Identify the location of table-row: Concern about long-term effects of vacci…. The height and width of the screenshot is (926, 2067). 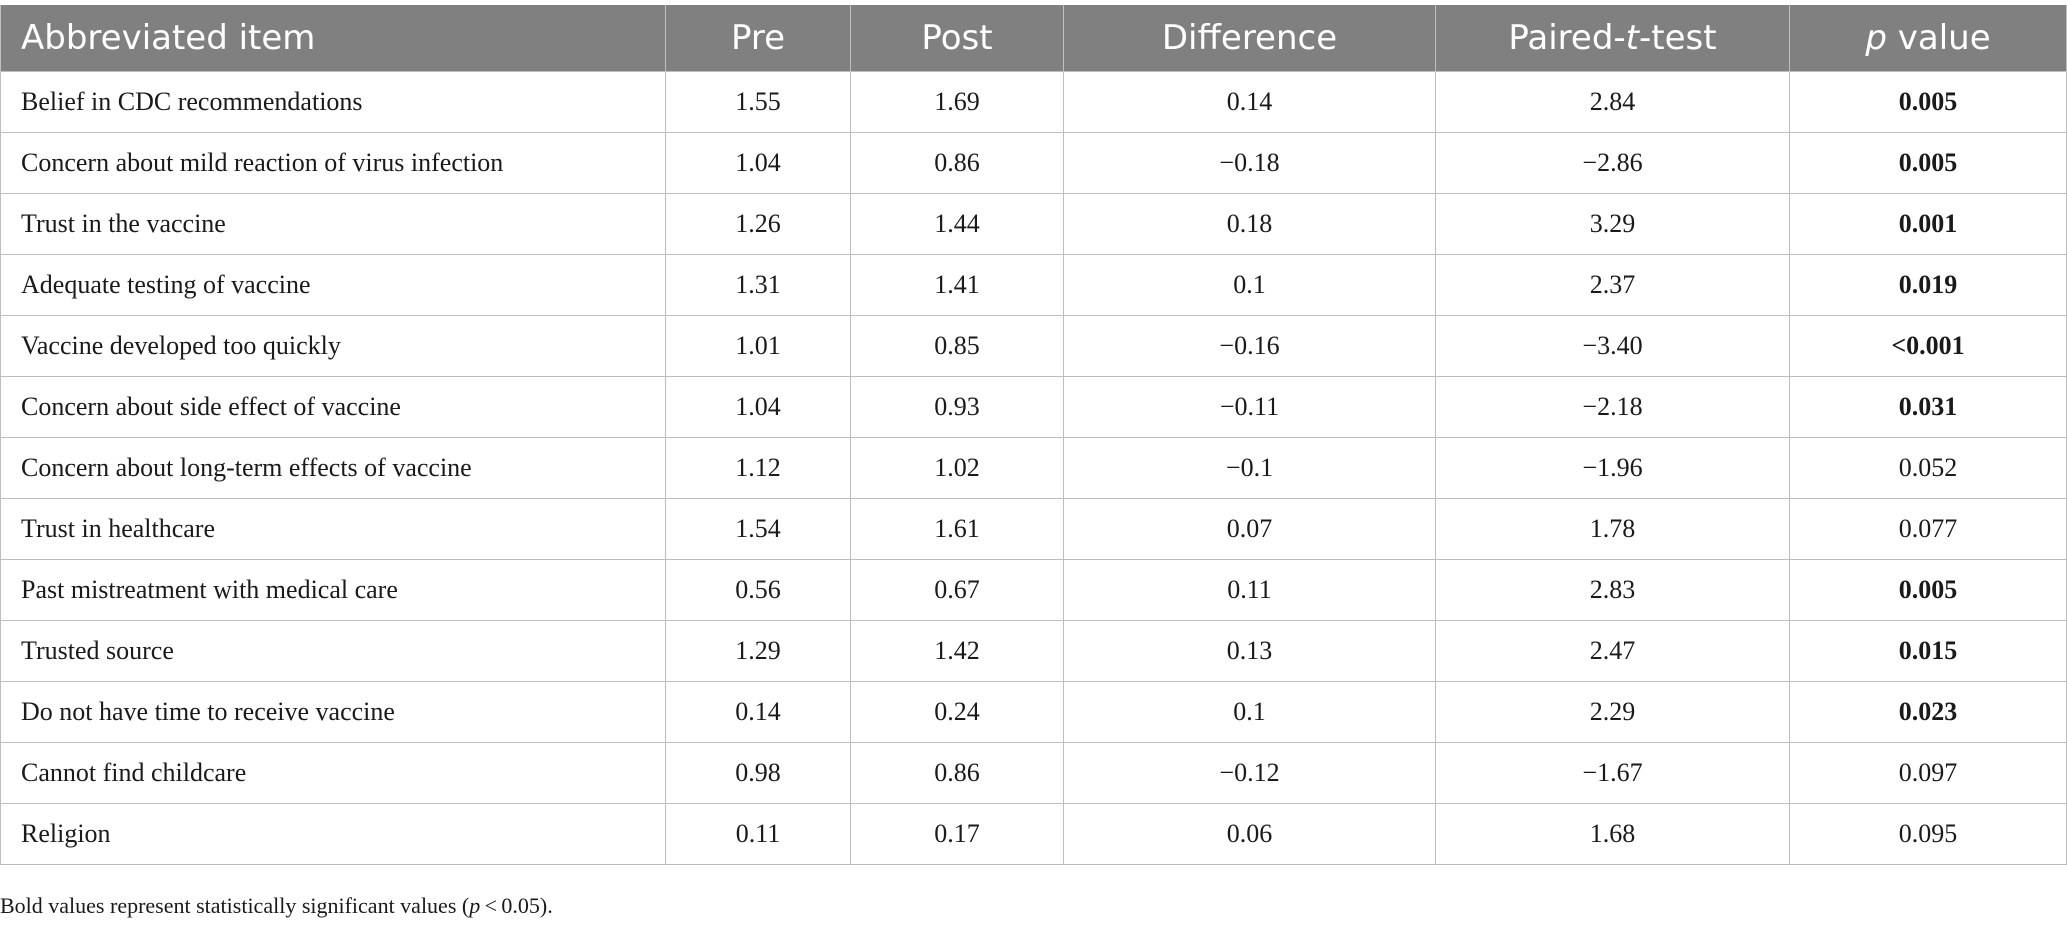
(1033, 468).